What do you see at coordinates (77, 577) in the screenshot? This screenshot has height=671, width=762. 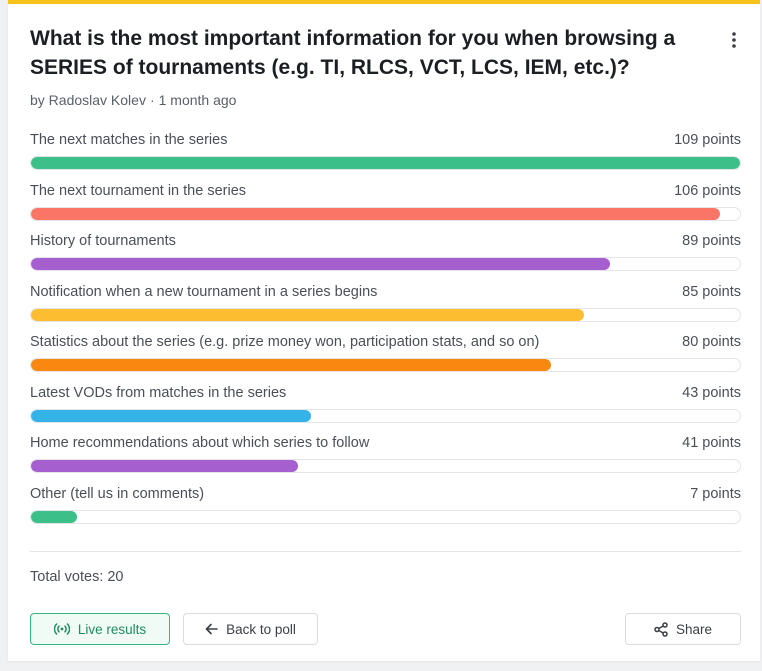 I see `total-votes: Total votes: 20` at bounding box center [77, 577].